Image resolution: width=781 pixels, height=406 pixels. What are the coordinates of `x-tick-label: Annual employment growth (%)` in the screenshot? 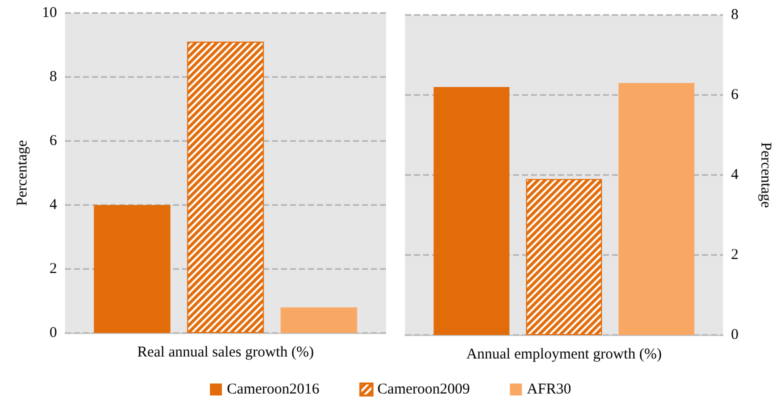 It's located at (564, 354).